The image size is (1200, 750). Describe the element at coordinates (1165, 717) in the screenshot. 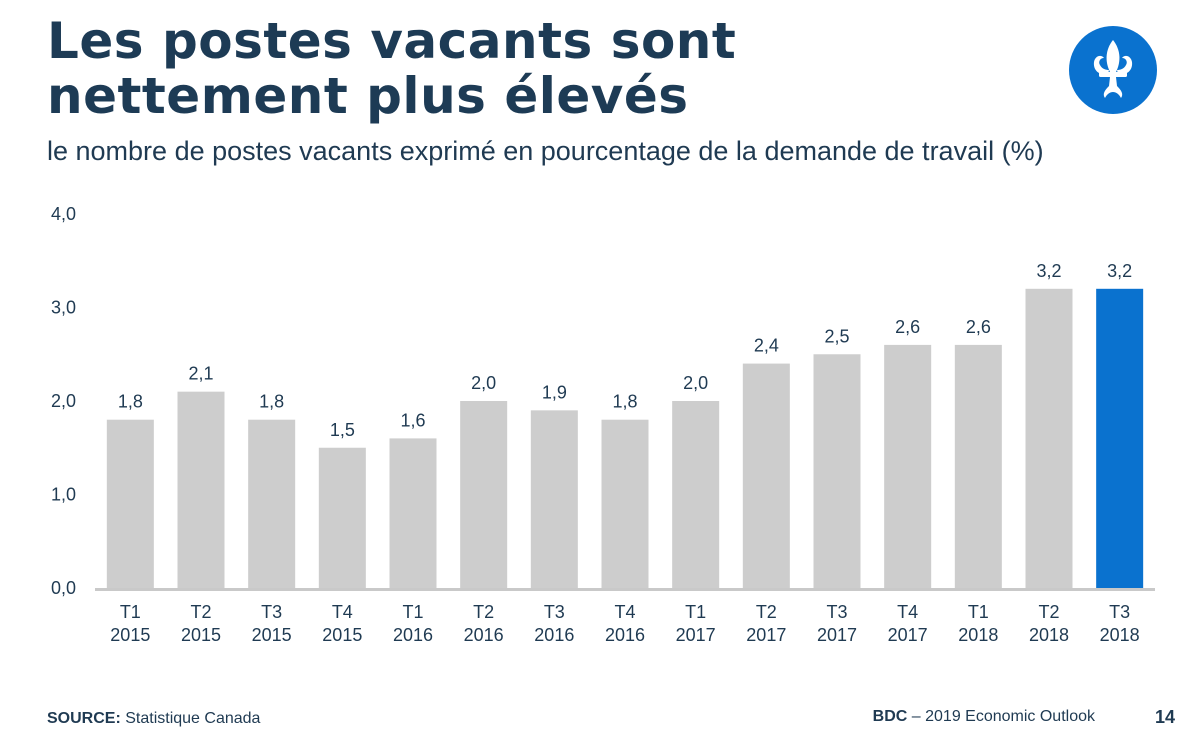

I see `page-number: 14` at that location.